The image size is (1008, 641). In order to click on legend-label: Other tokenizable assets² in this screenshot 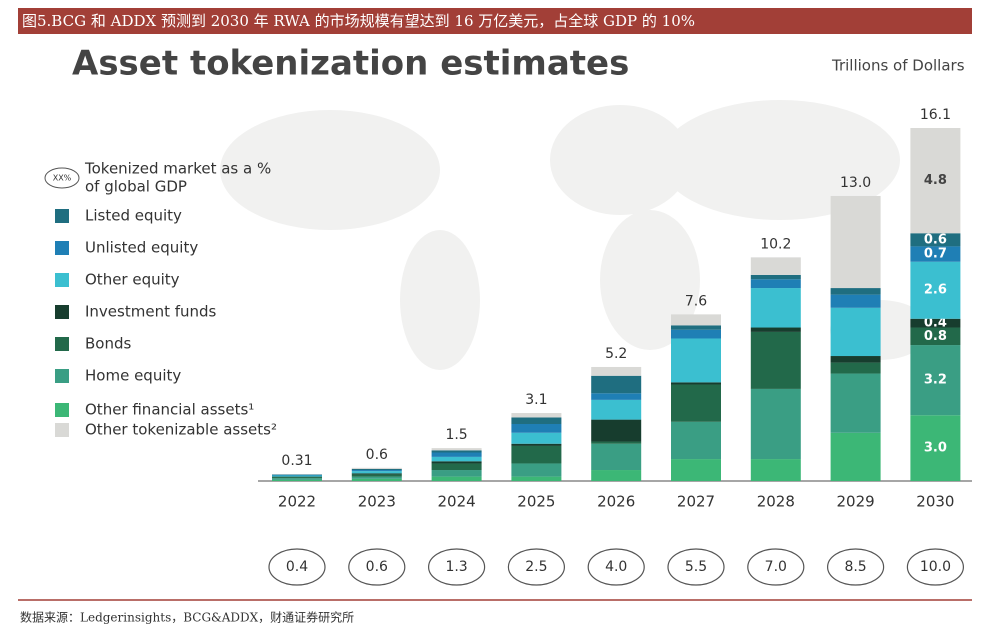, I will do `click(181, 430)`.